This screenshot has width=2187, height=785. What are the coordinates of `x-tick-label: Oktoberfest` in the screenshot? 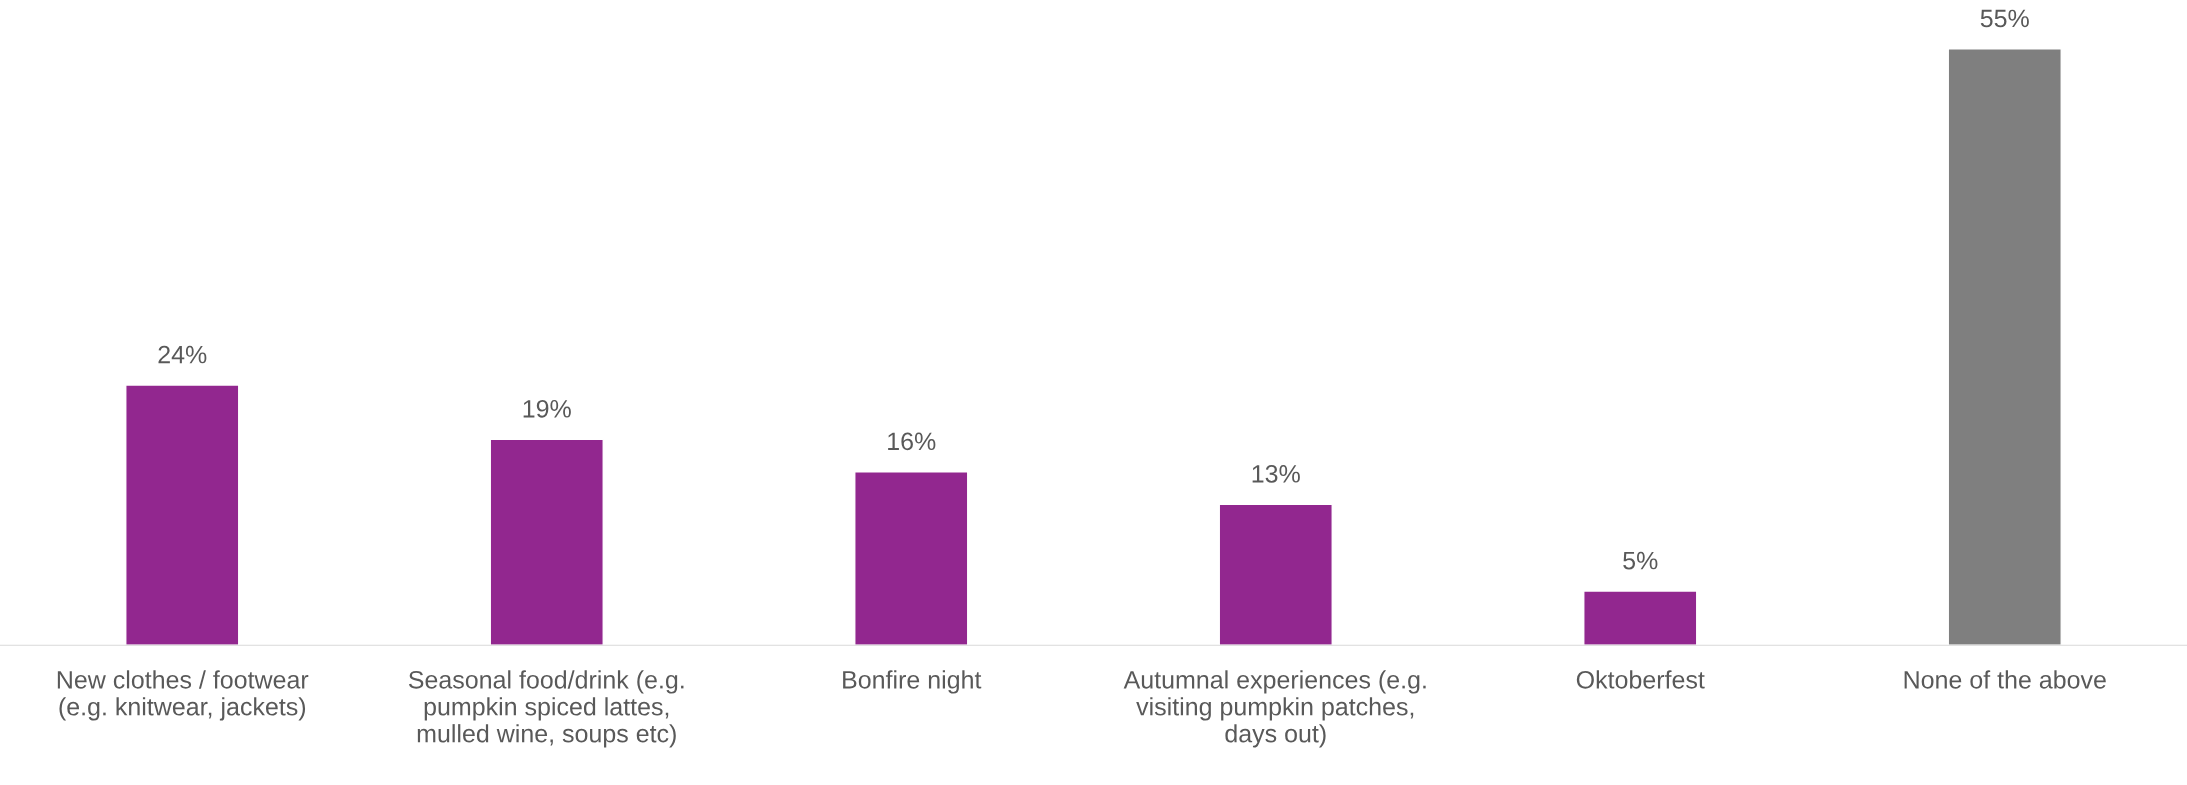 It's located at (1640, 679).